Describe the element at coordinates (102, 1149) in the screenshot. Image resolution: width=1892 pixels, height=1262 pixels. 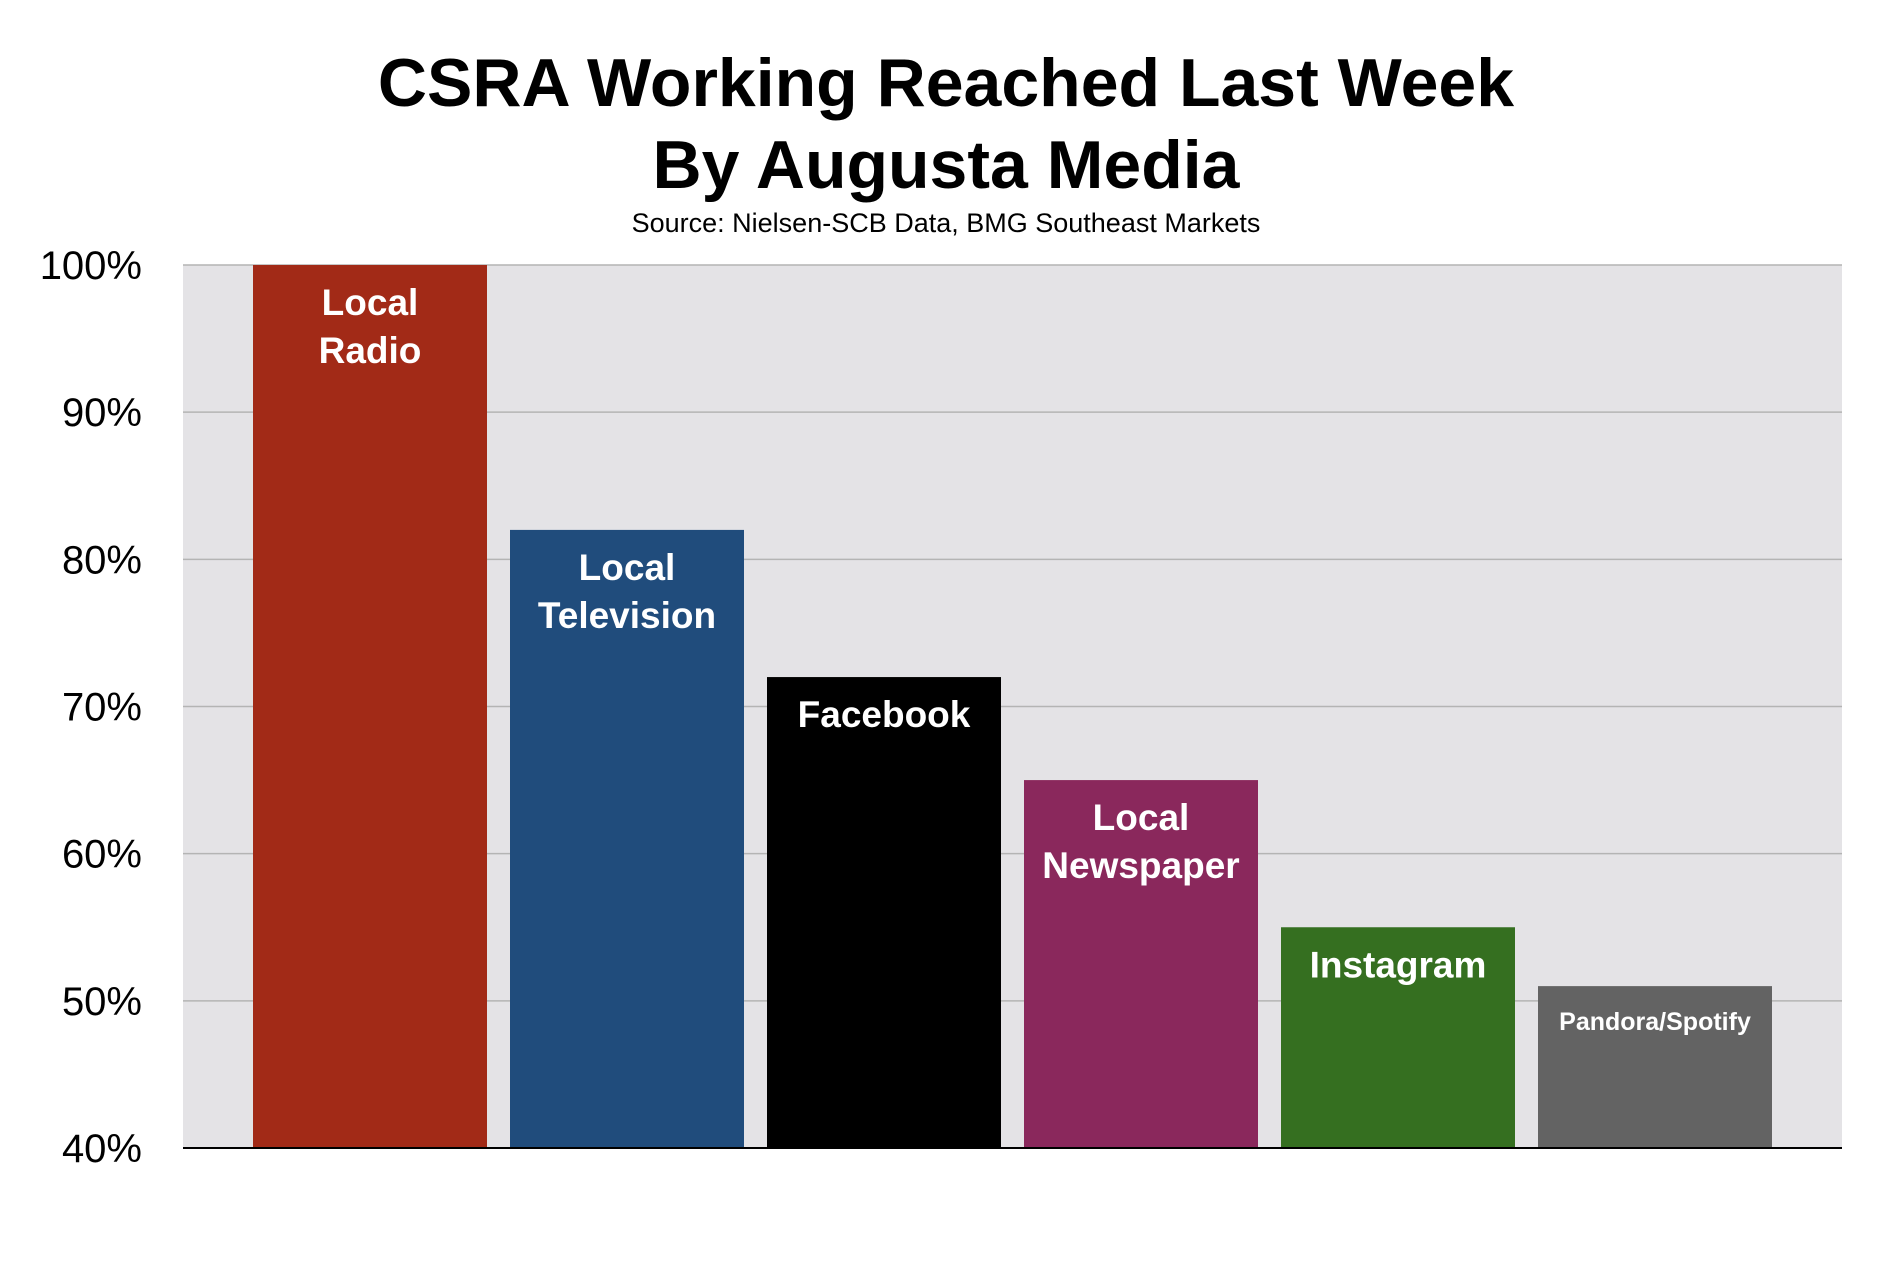
I see `y-tick-label: 40%` at that location.